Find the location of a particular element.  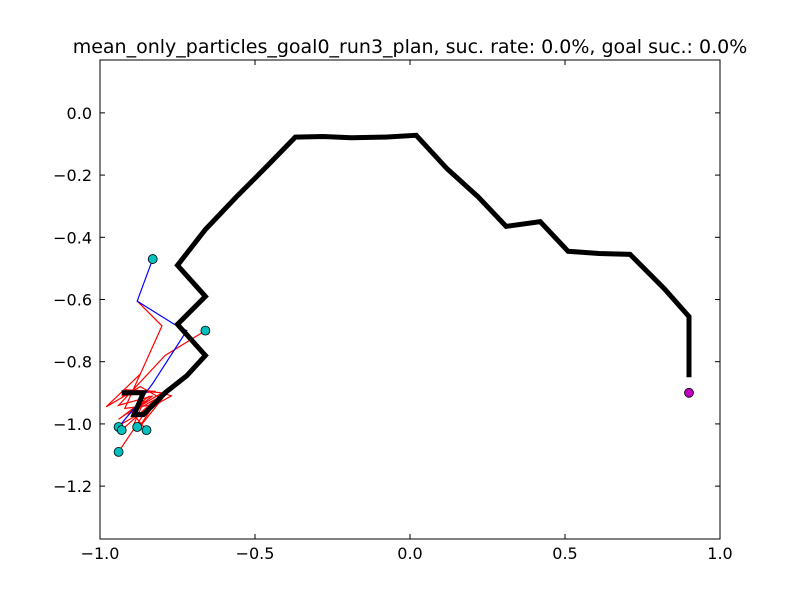

goal-marker is located at coordinates (689, 392).